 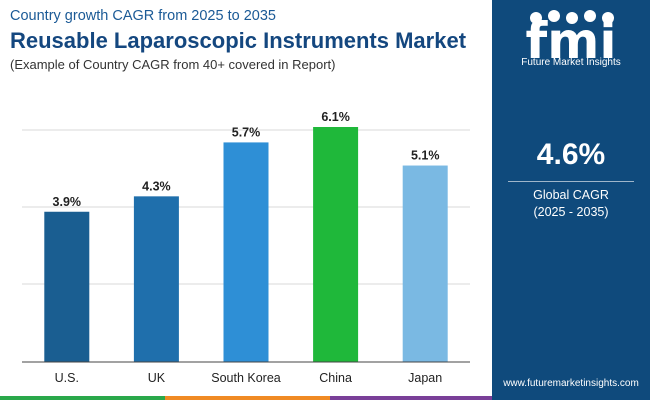 What do you see at coordinates (247, 398) in the screenshot?
I see `footer-stripe-orange` at bounding box center [247, 398].